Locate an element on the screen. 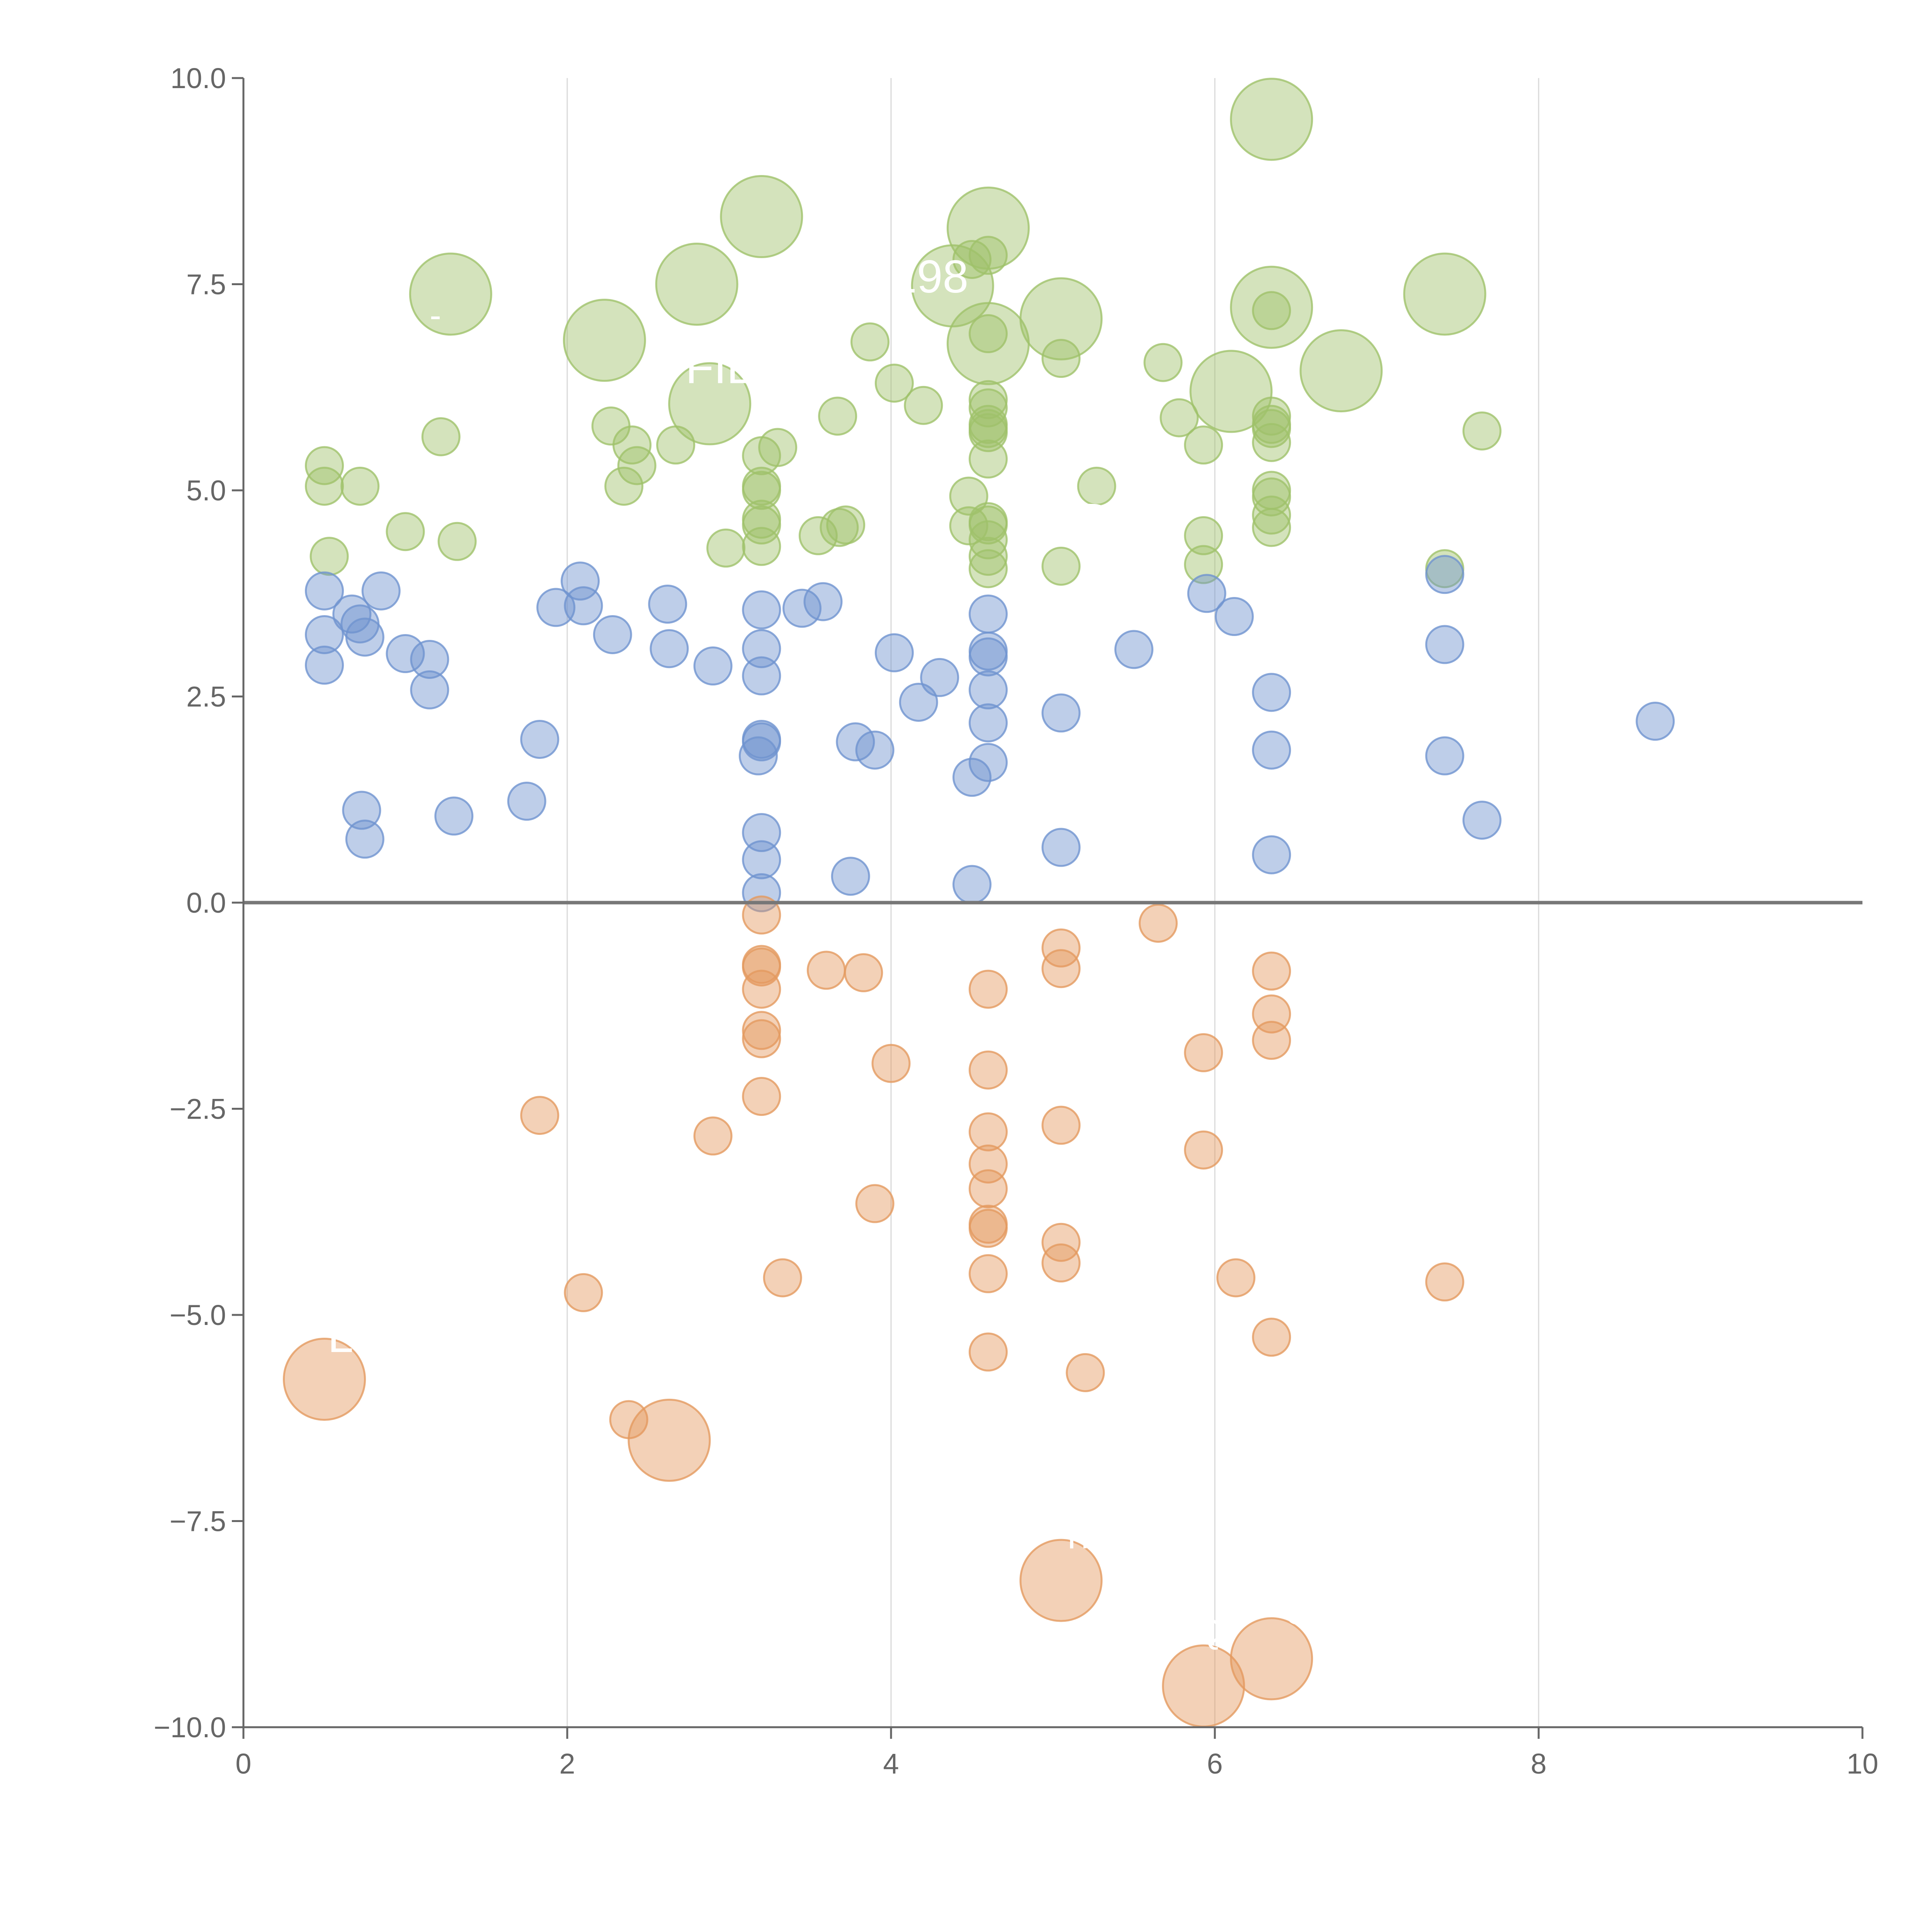 This screenshot has width=1932, height=1932. bubble-annotation-6: C is located at coordinates (1297, 1613).